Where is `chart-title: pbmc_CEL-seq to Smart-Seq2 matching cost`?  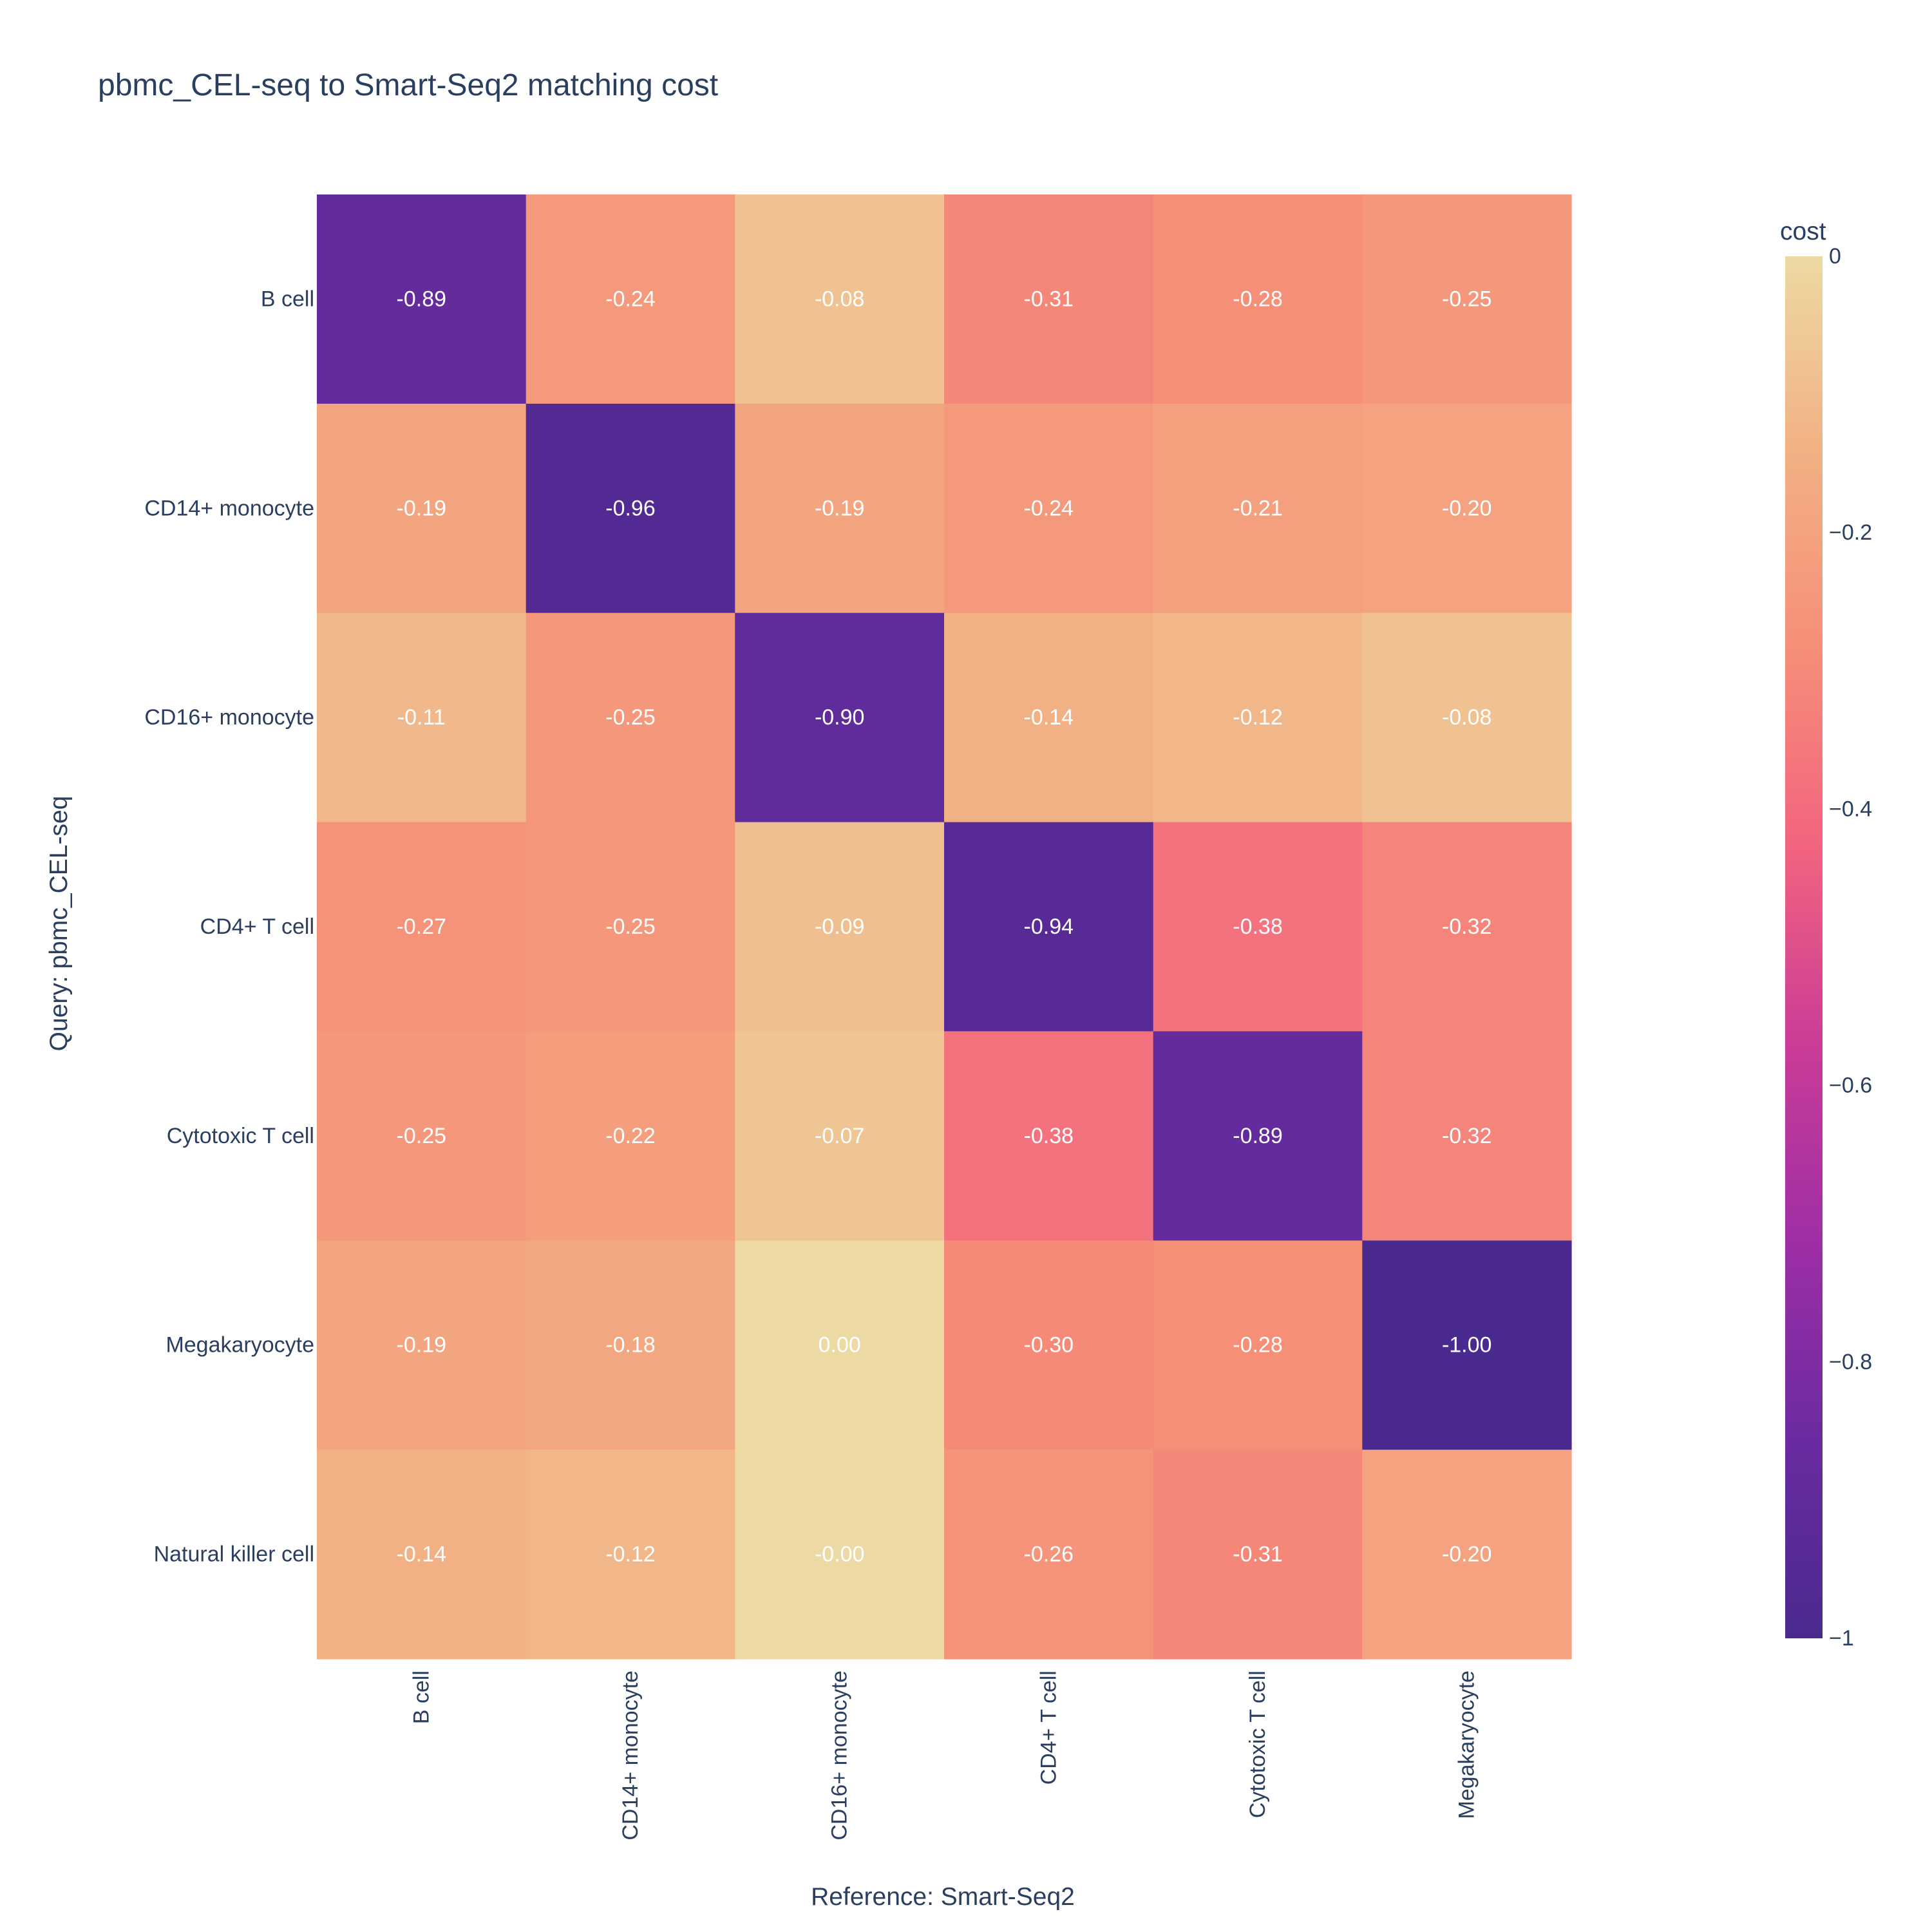
chart-title: pbmc_CEL-seq to Smart-Seq2 matching cost is located at coordinates (408, 85).